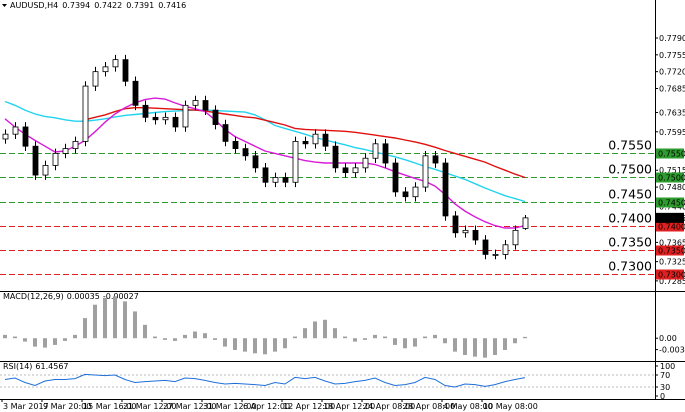  What do you see at coordinates (71, 296) in the screenshot?
I see `macd-header: MACD(12,26,9) 0.00035 -0.00027` at bounding box center [71, 296].